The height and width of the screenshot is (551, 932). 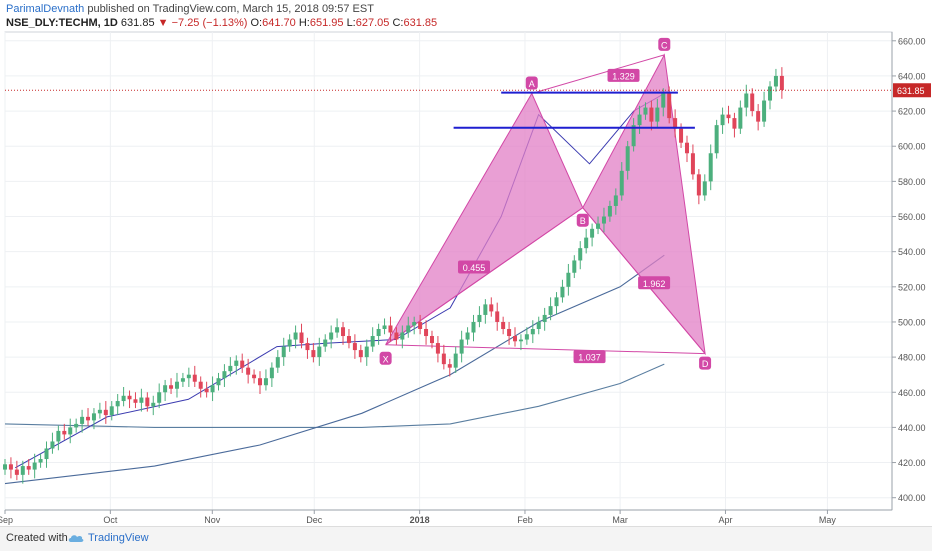 I want to click on last-price-badge, so click(x=912, y=90).